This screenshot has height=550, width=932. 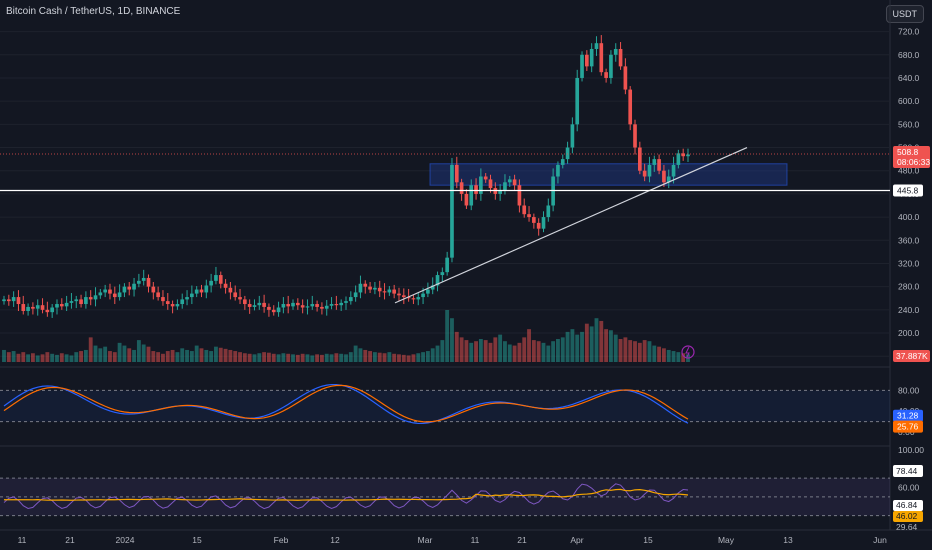 What do you see at coordinates (909, 32) in the screenshot?
I see `price-tick-label: 720.0` at bounding box center [909, 32].